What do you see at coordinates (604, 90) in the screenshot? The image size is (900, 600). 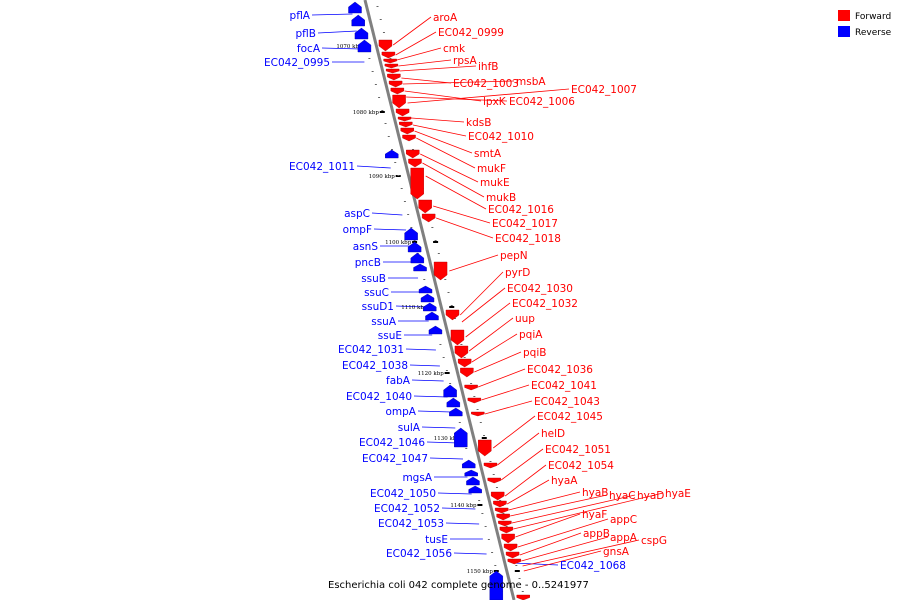 I see `gene-label-forward: EC042_1007` at bounding box center [604, 90].